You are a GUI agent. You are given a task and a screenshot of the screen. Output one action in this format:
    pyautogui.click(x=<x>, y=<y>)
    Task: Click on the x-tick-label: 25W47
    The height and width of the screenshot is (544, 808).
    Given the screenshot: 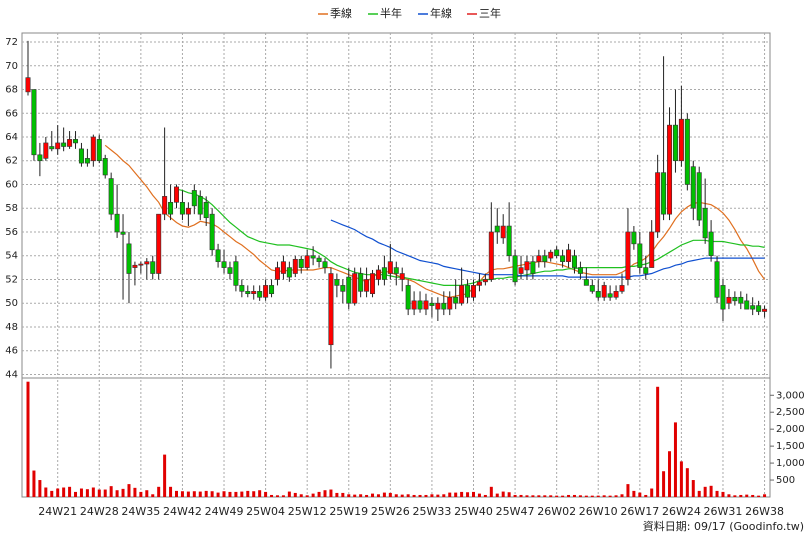 What is the action you would take?
    pyautogui.click(x=515, y=511)
    